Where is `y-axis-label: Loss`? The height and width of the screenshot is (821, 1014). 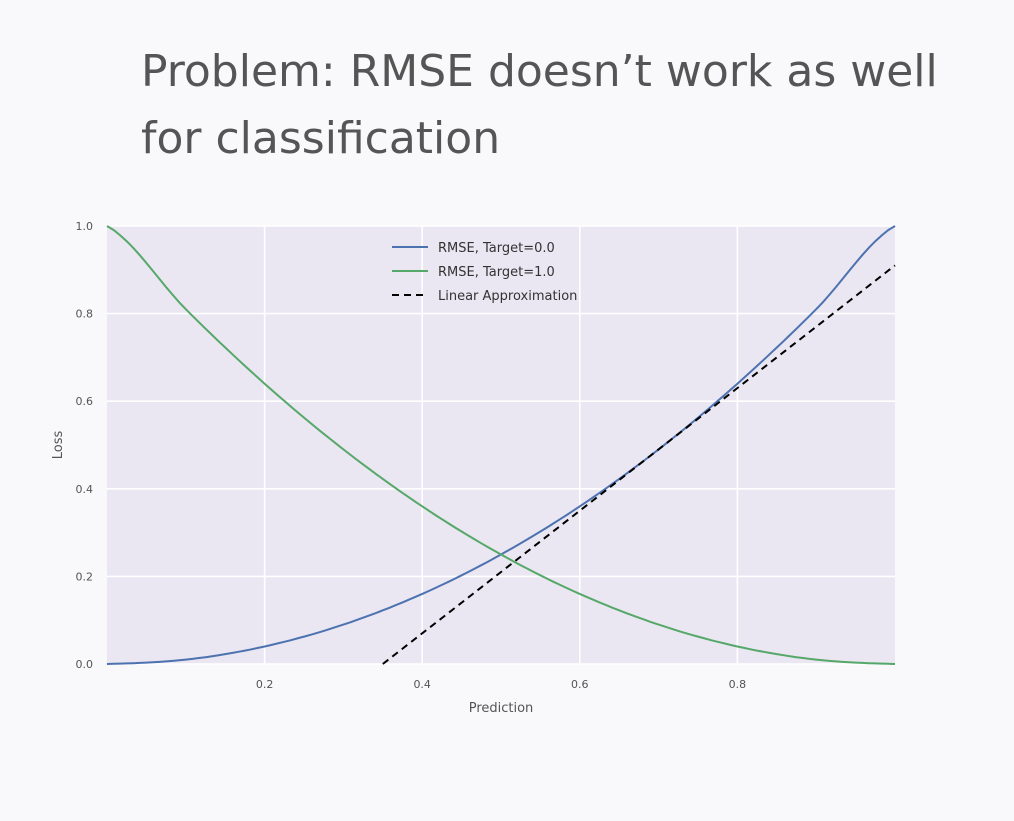 y-axis-label: Loss is located at coordinates (58, 445).